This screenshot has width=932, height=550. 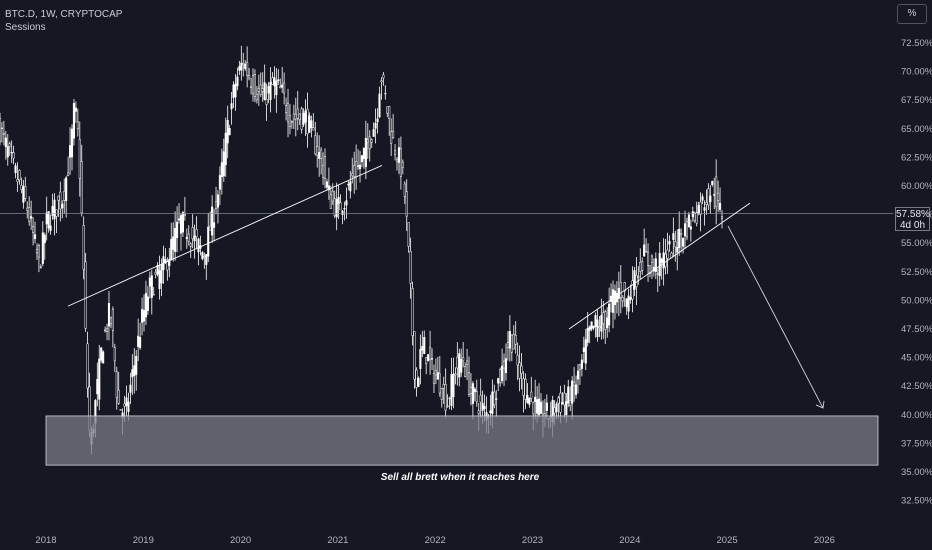 I want to click on y-tick-label: 67.50%, so click(x=916, y=100).